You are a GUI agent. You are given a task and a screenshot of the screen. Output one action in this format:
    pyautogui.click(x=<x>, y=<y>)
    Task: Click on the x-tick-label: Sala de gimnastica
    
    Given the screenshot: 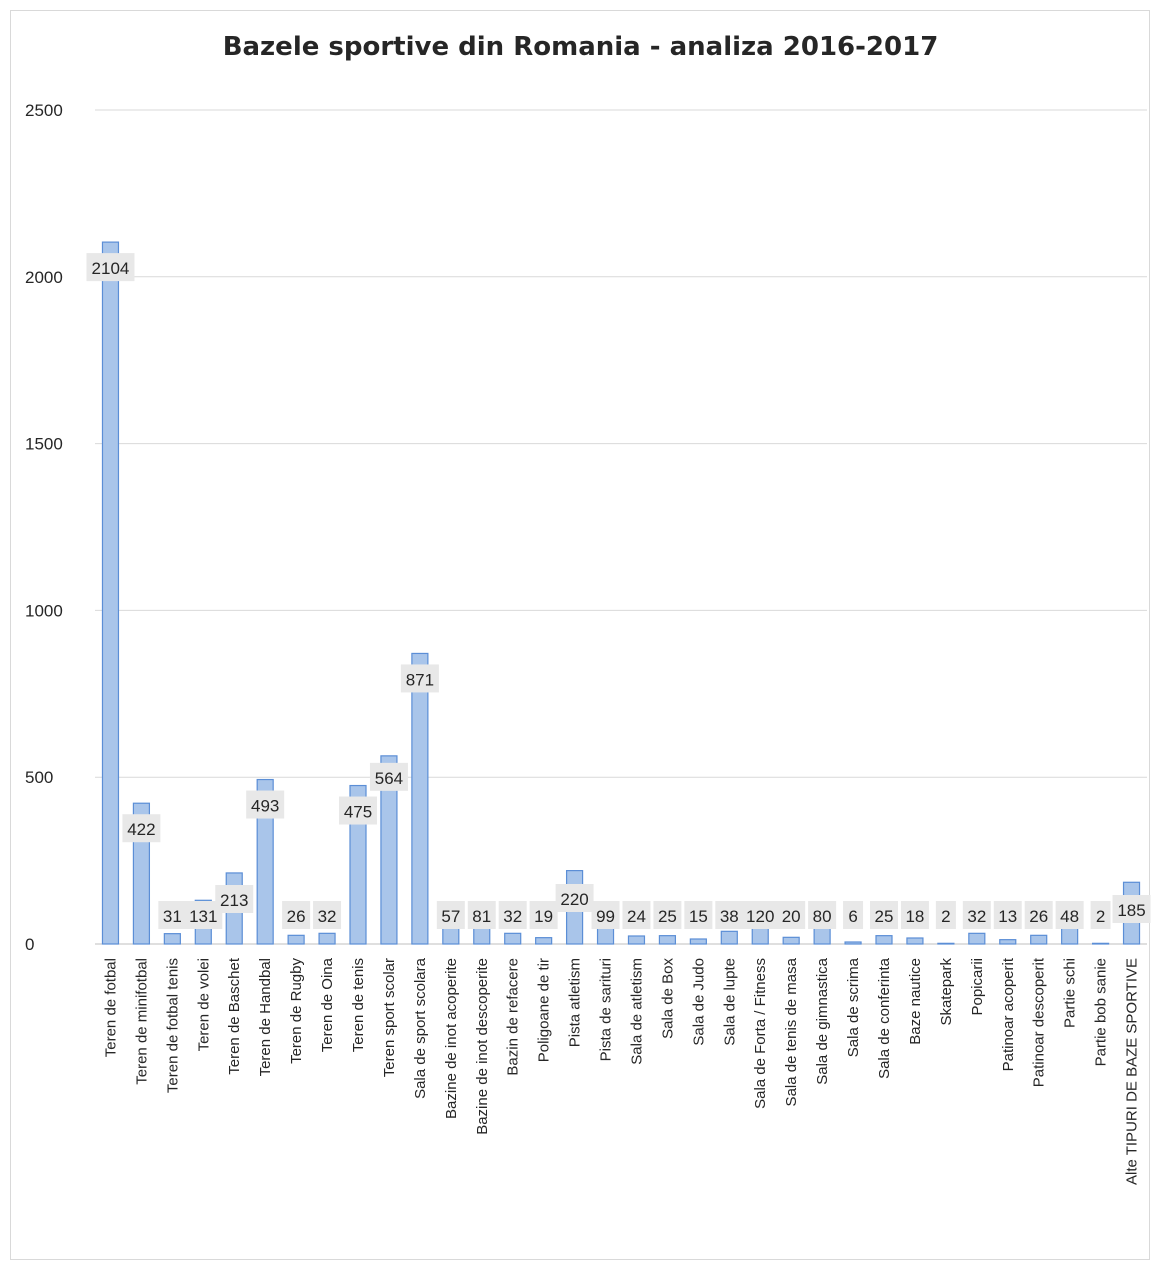 What is the action you would take?
    pyautogui.click(x=822, y=1020)
    